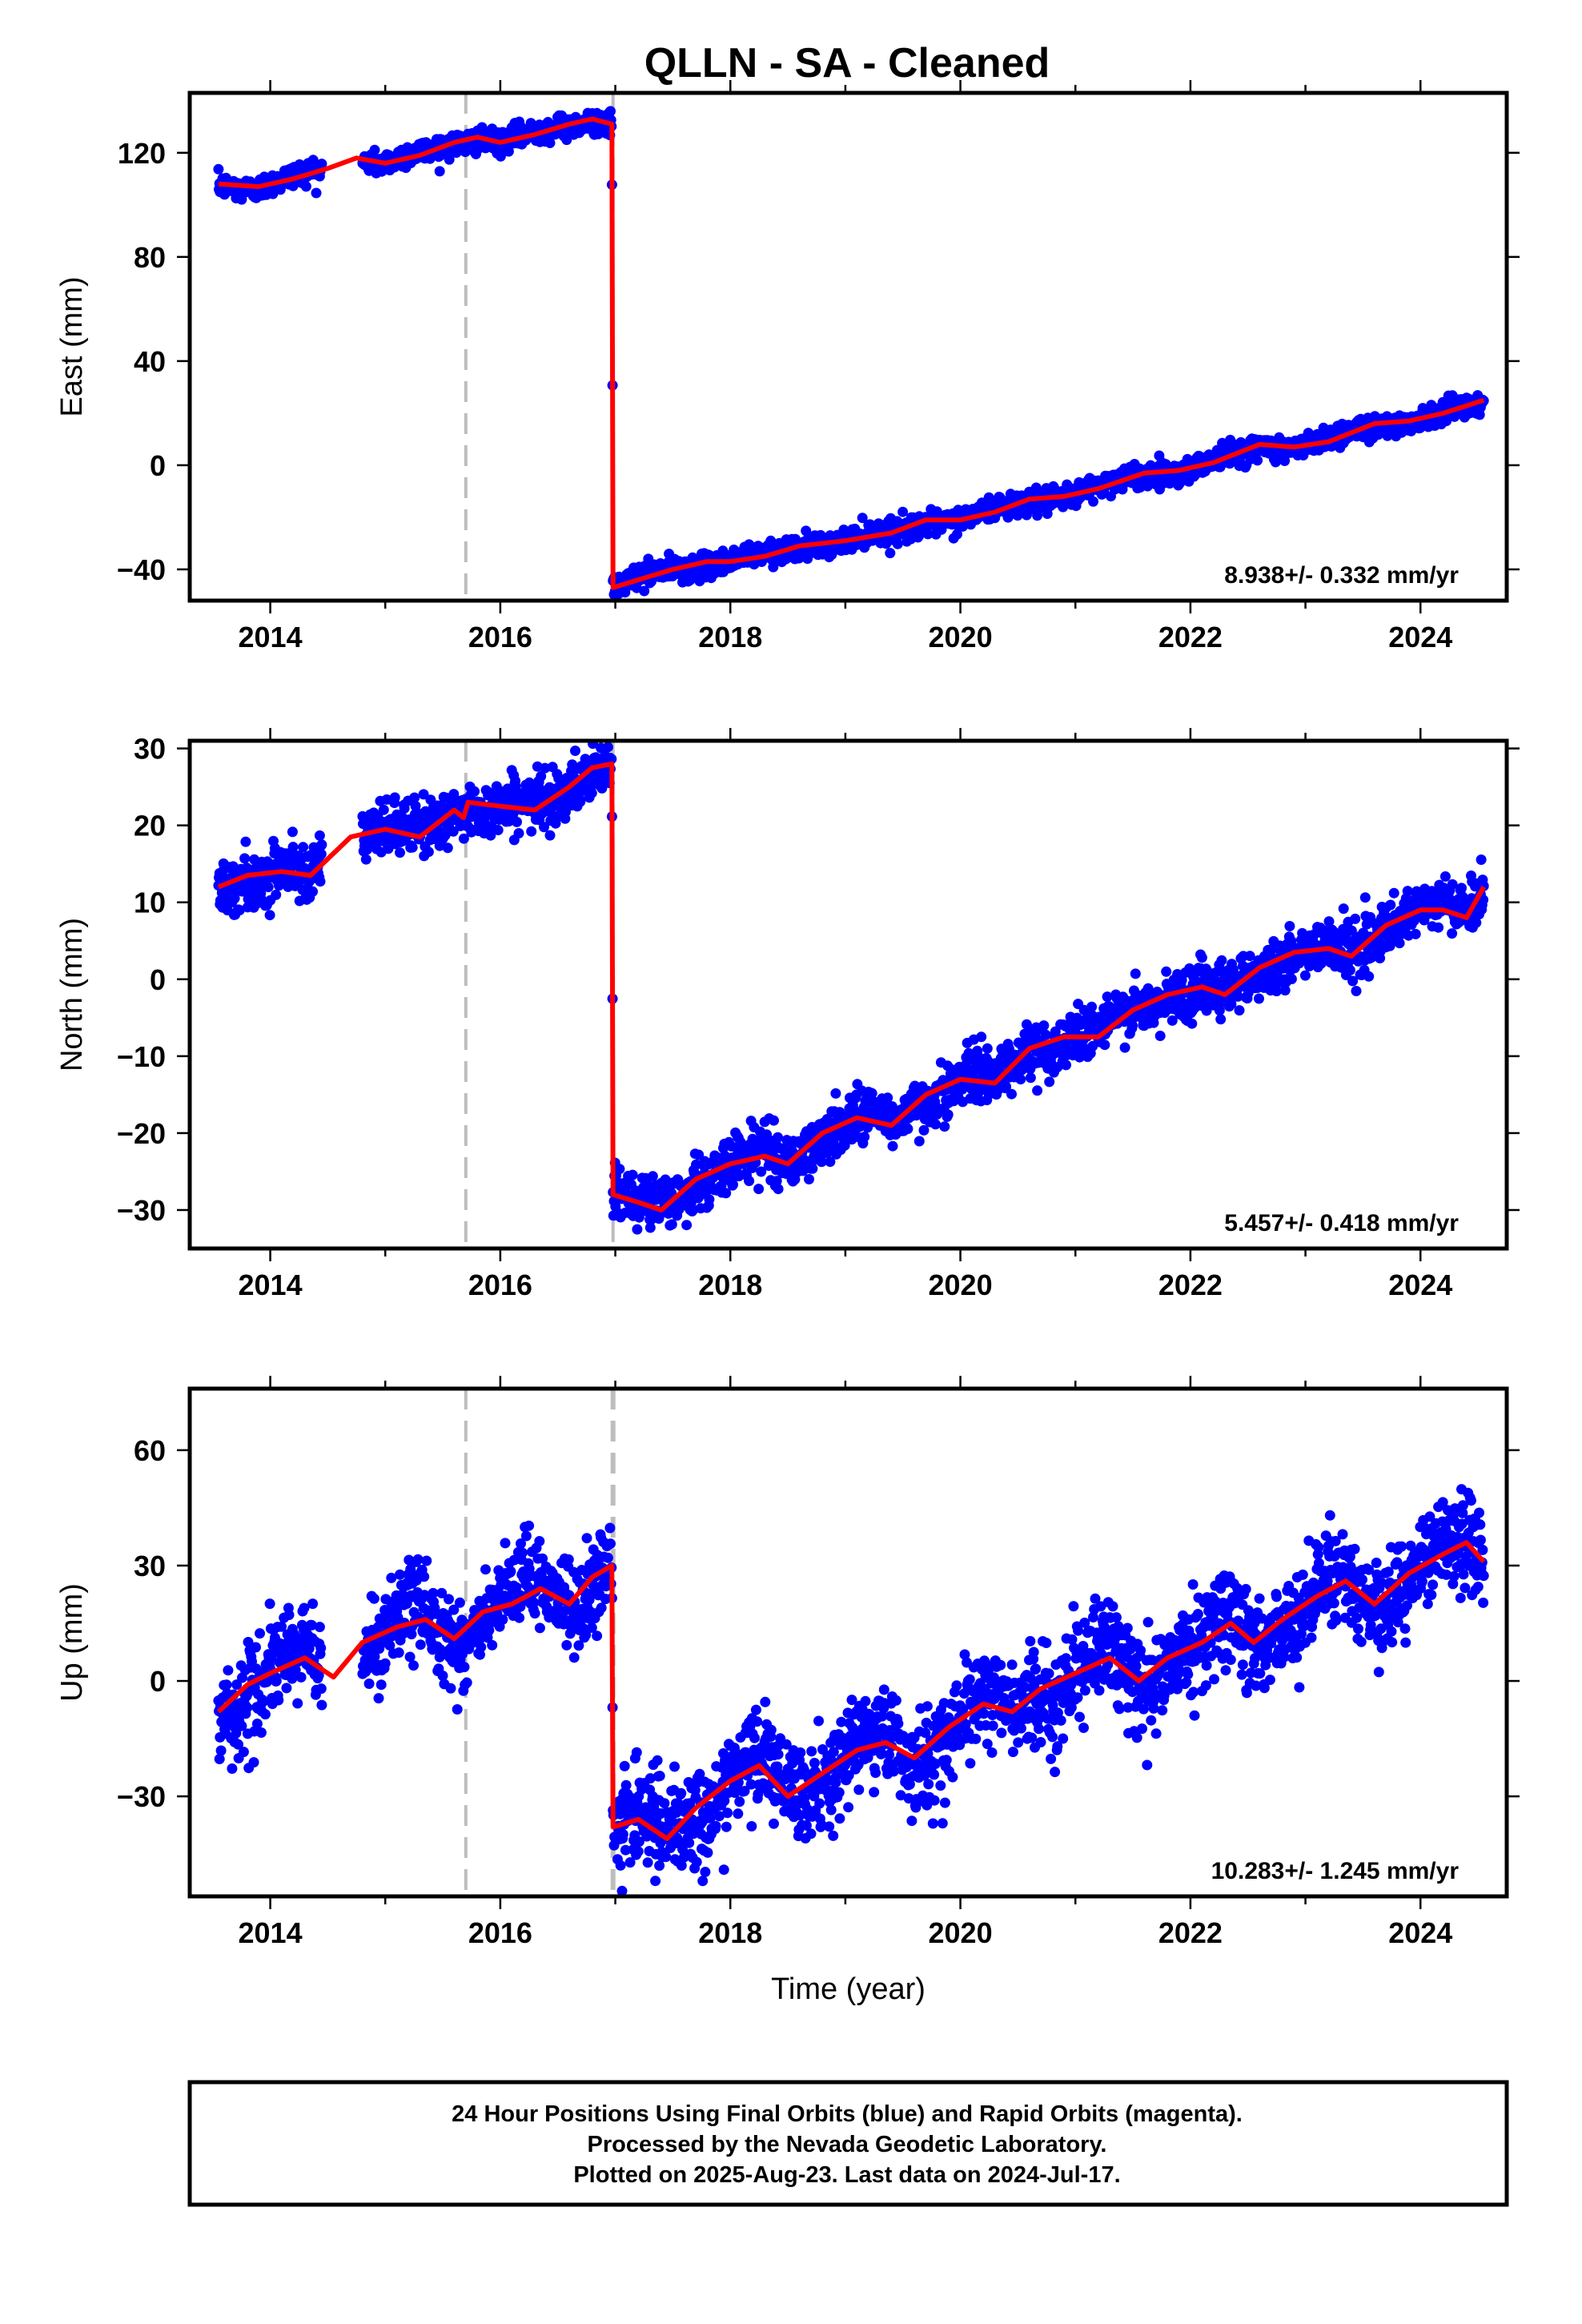 The width and height of the screenshot is (1582, 2324). Describe the element at coordinates (1341, 575) in the screenshot. I see `east-rate-label: 8.938+/- 0.332 mm/yr` at that location.